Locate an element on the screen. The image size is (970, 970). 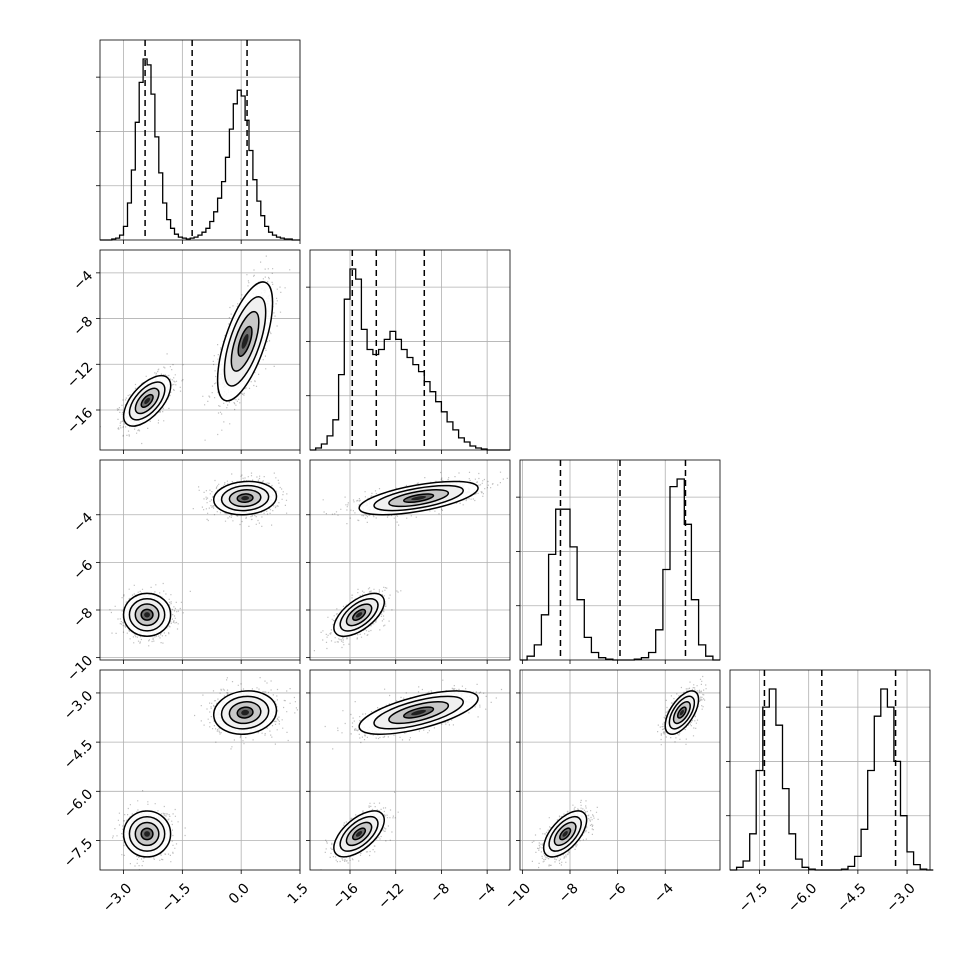
scatter-3-1-frame is located at coordinates (410, 770).